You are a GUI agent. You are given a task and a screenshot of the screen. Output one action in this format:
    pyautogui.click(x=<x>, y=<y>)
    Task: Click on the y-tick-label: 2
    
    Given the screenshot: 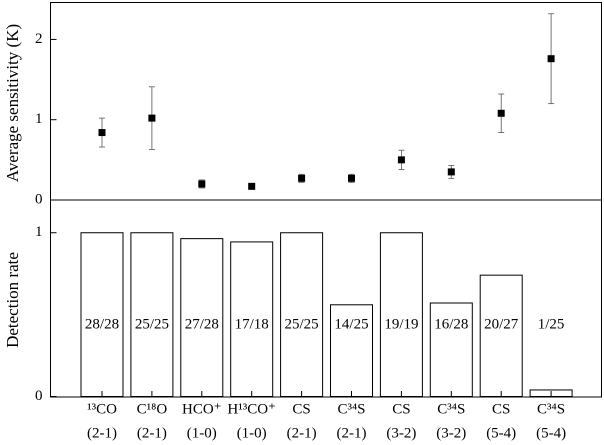 What is the action you would take?
    pyautogui.click(x=39, y=39)
    